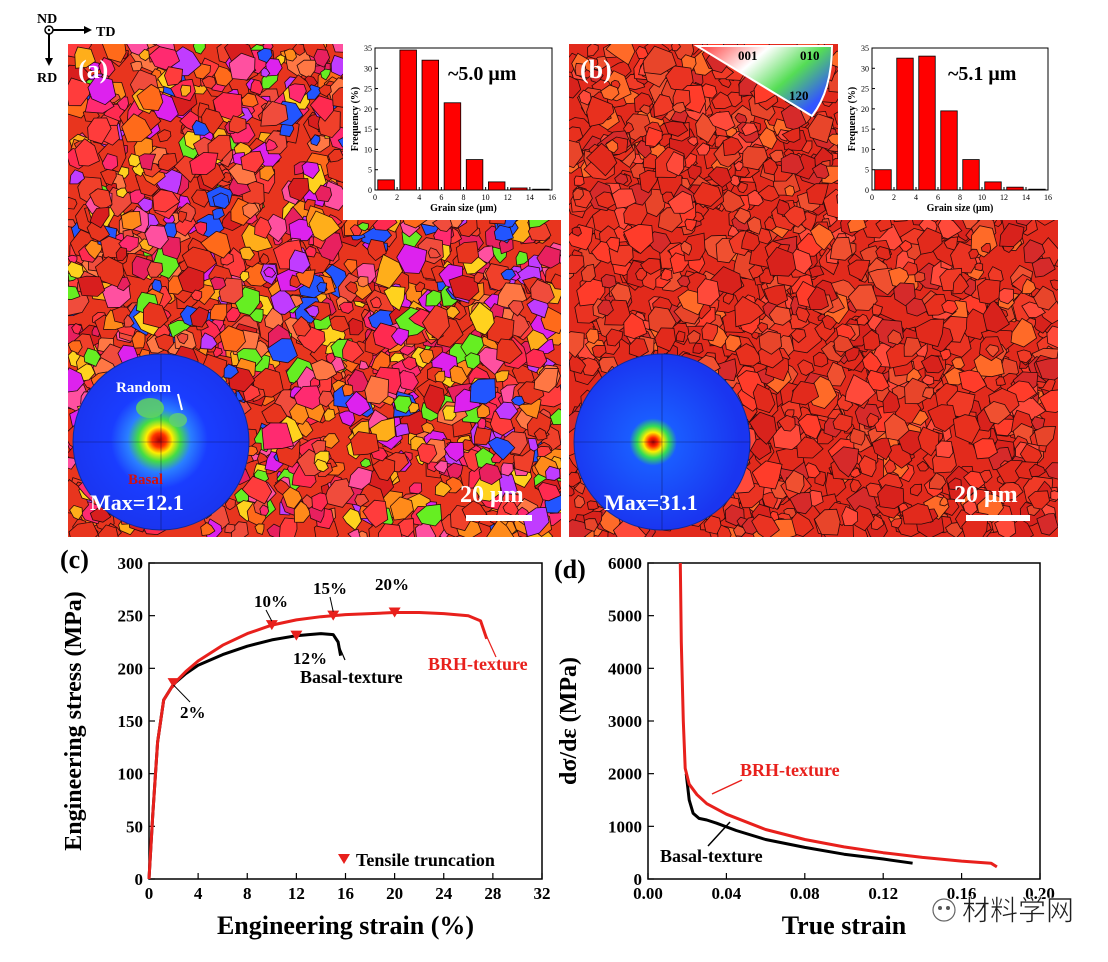 Image resolution: width=1108 pixels, height=962 pixels. I want to click on truncation-label: 15%, so click(330, 588).